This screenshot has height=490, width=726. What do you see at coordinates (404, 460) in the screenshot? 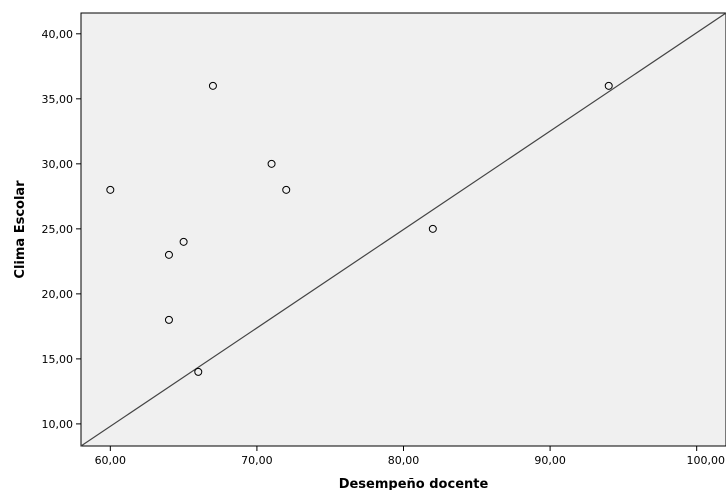
I see `x-tick-label: 80,00` at bounding box center [404, 460].